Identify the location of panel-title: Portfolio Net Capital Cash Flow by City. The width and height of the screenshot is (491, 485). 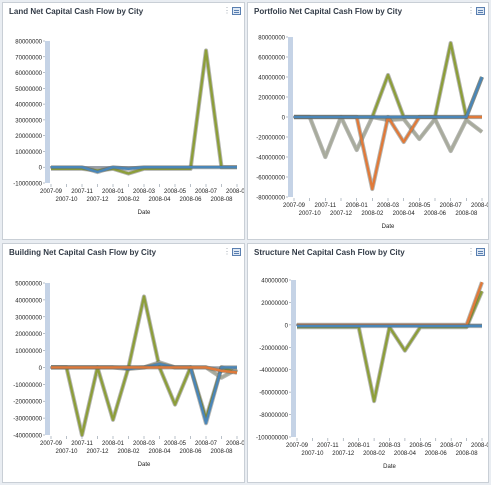
(328, 11).